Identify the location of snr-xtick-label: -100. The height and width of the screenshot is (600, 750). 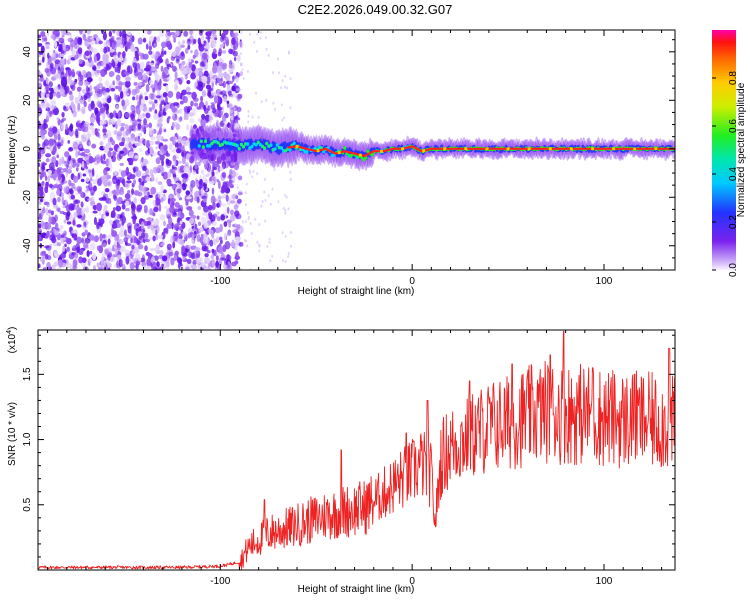
(220, 581).